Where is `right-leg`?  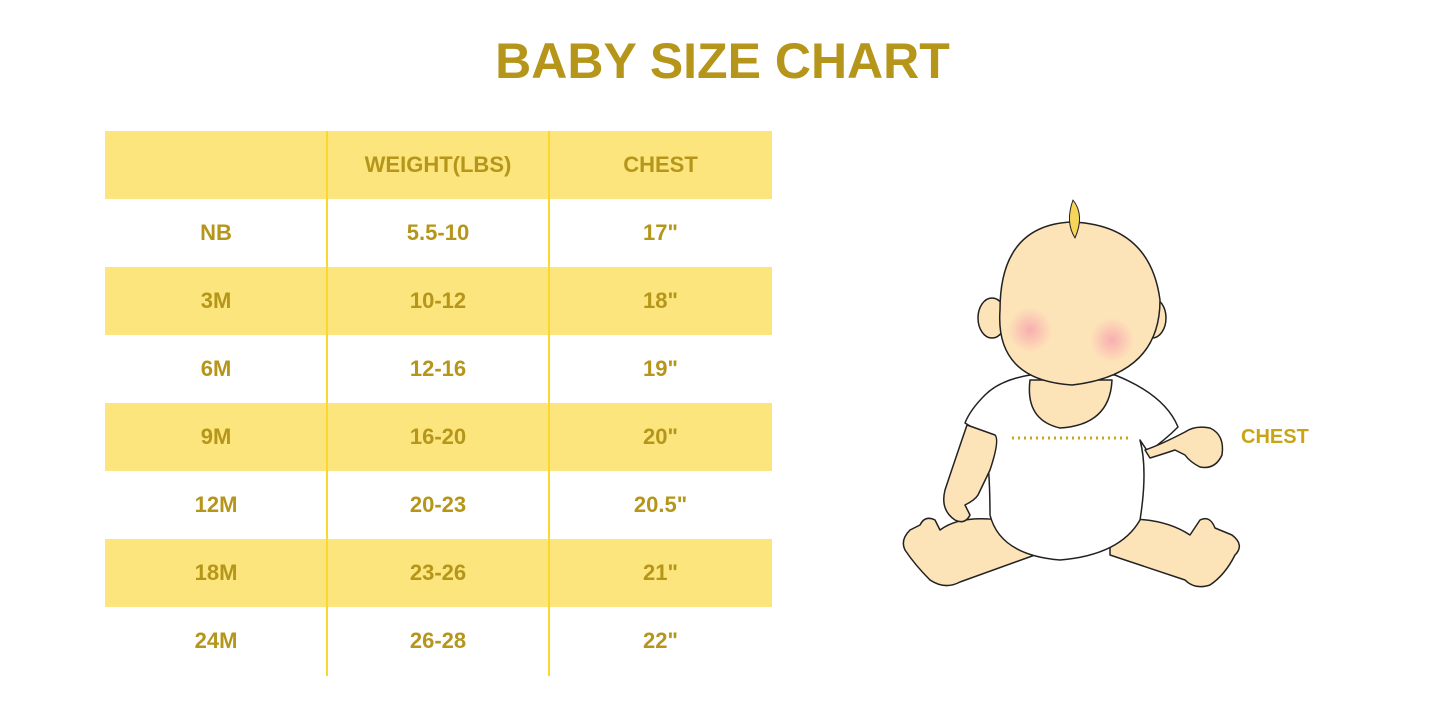
right-leg is located at coordinates (1175, 552).